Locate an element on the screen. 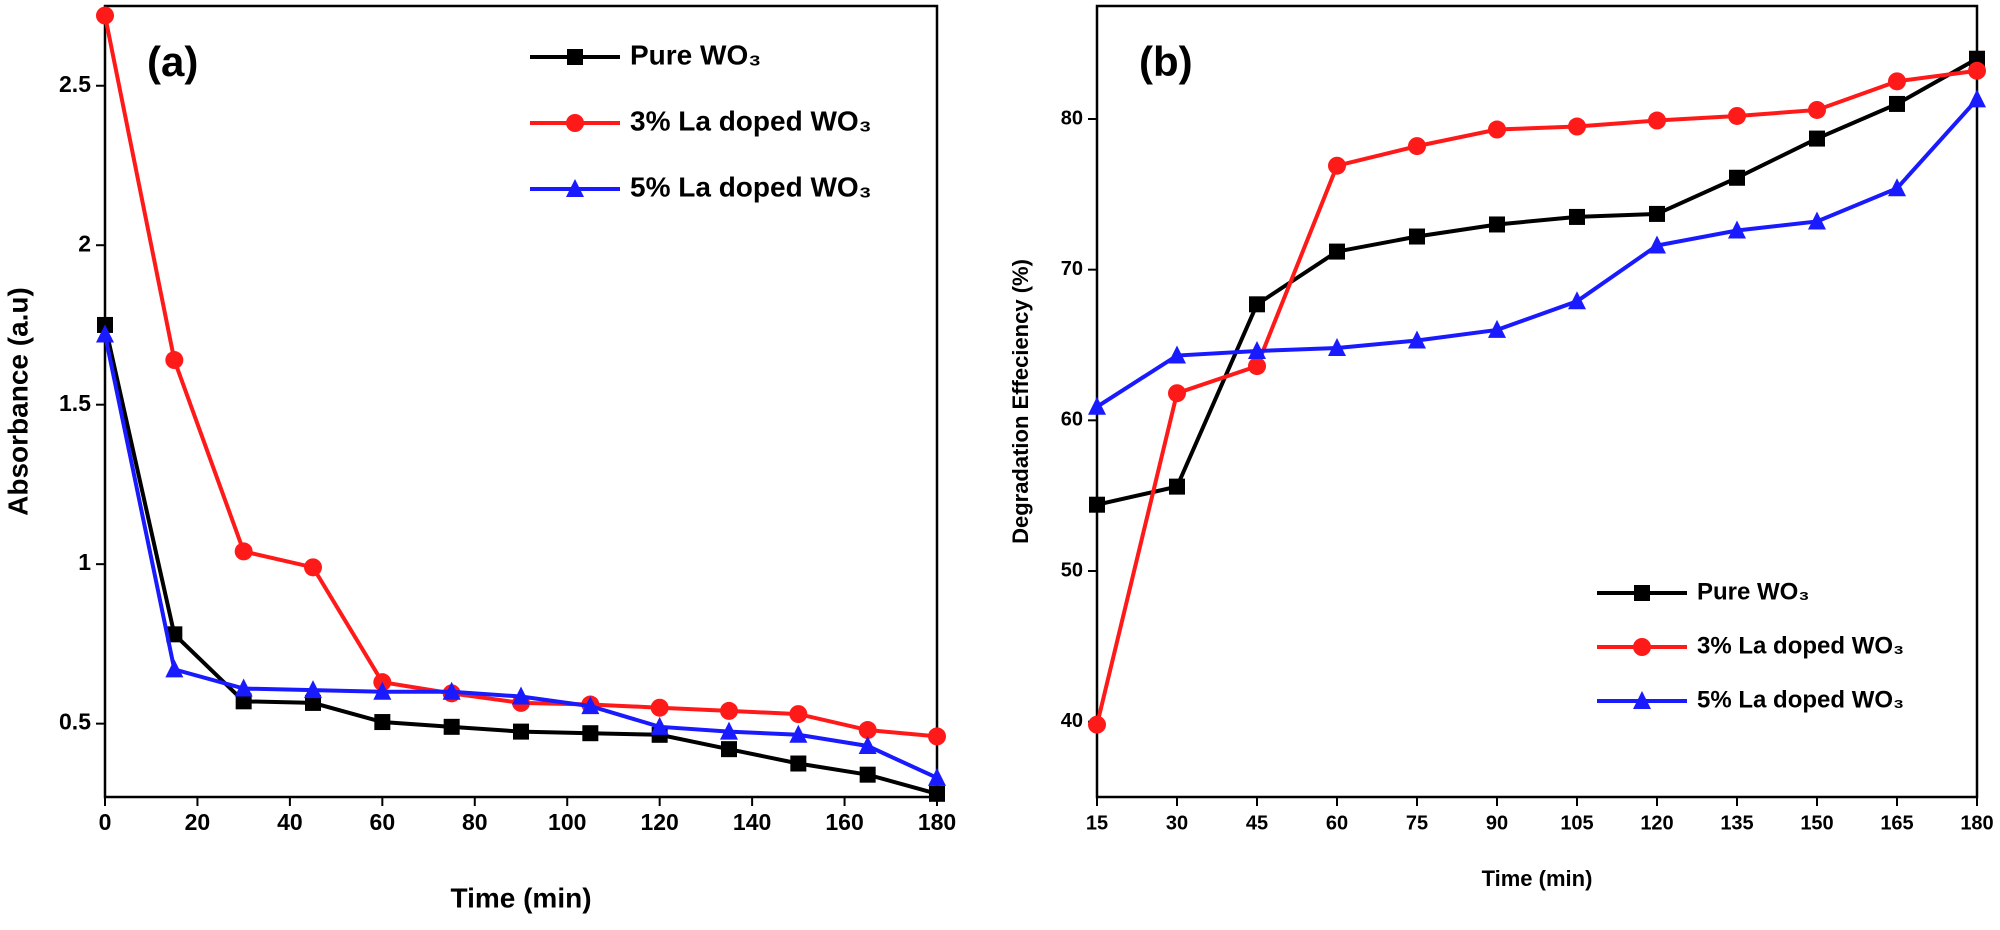 This screenshot has height=930, width=2000. x-tick-label: 100 is located at coordinates (567, 822).